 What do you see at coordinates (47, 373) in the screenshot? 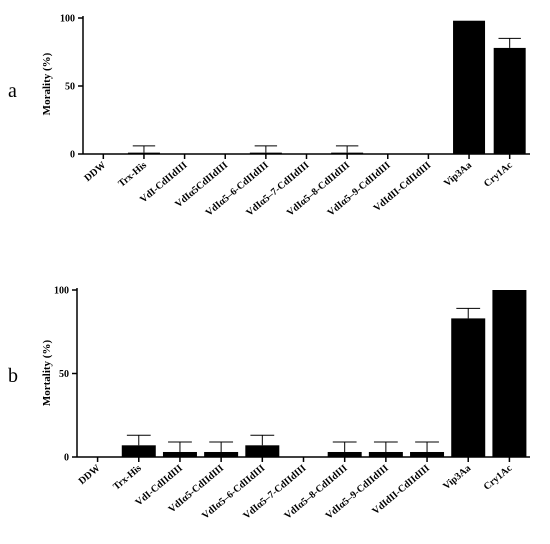
I see `y-axis-label-b: Mortality (%)` at bounding box center [47, 373].